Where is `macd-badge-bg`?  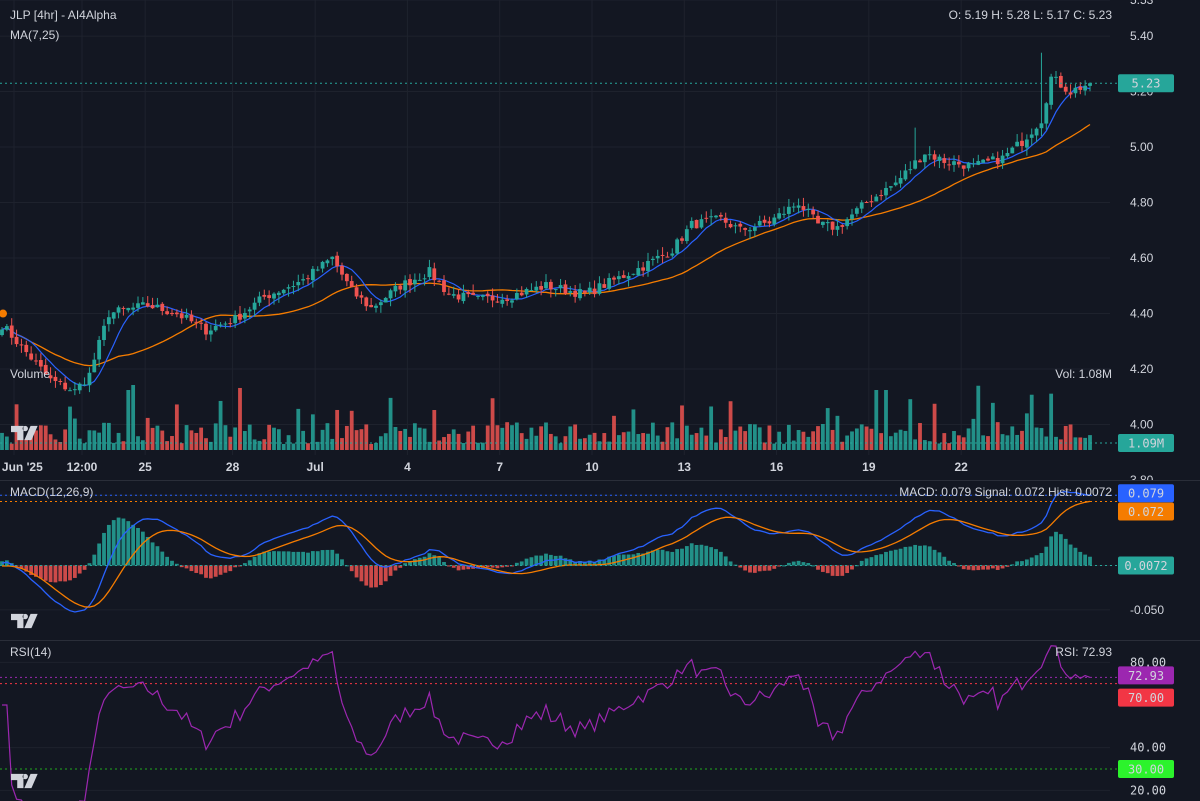
macd-badge-bg is located at coordinates (1146, 493).